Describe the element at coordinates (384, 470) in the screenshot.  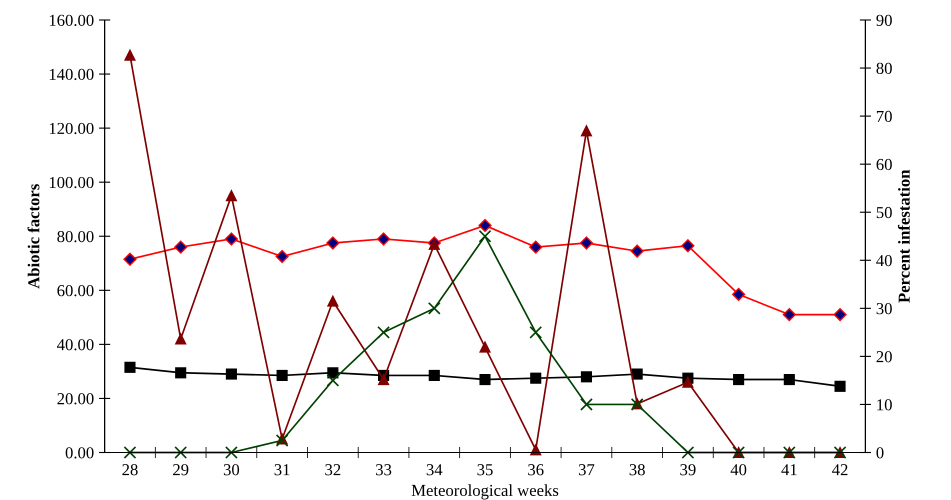
I see `x-tick-label: 33` at that location.